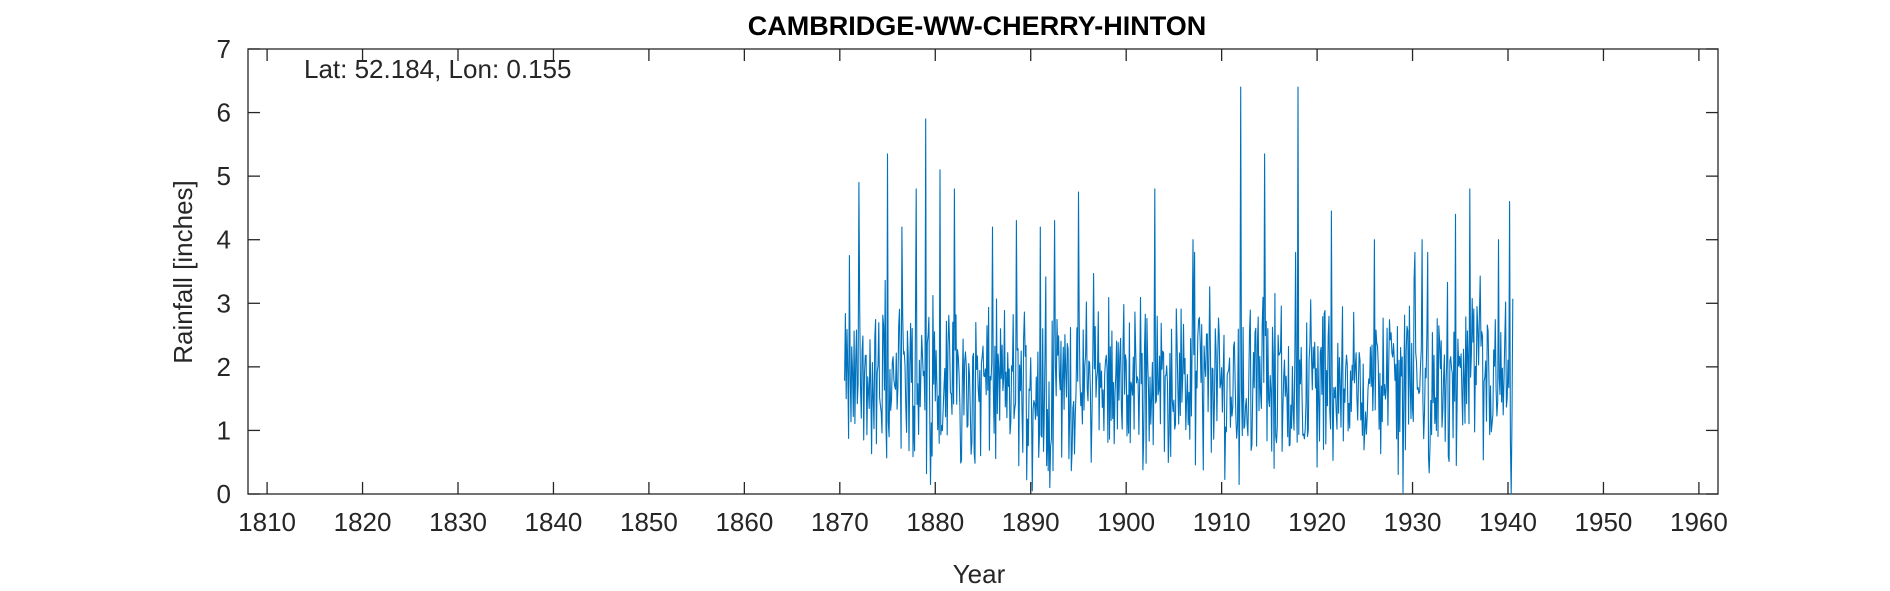 This screenshot has width=1890, height=591. What do you see at coordinates (1317, 522) in the screenshot?
I see `x-tick-label: 1920` at bounding box center [1317, 522].